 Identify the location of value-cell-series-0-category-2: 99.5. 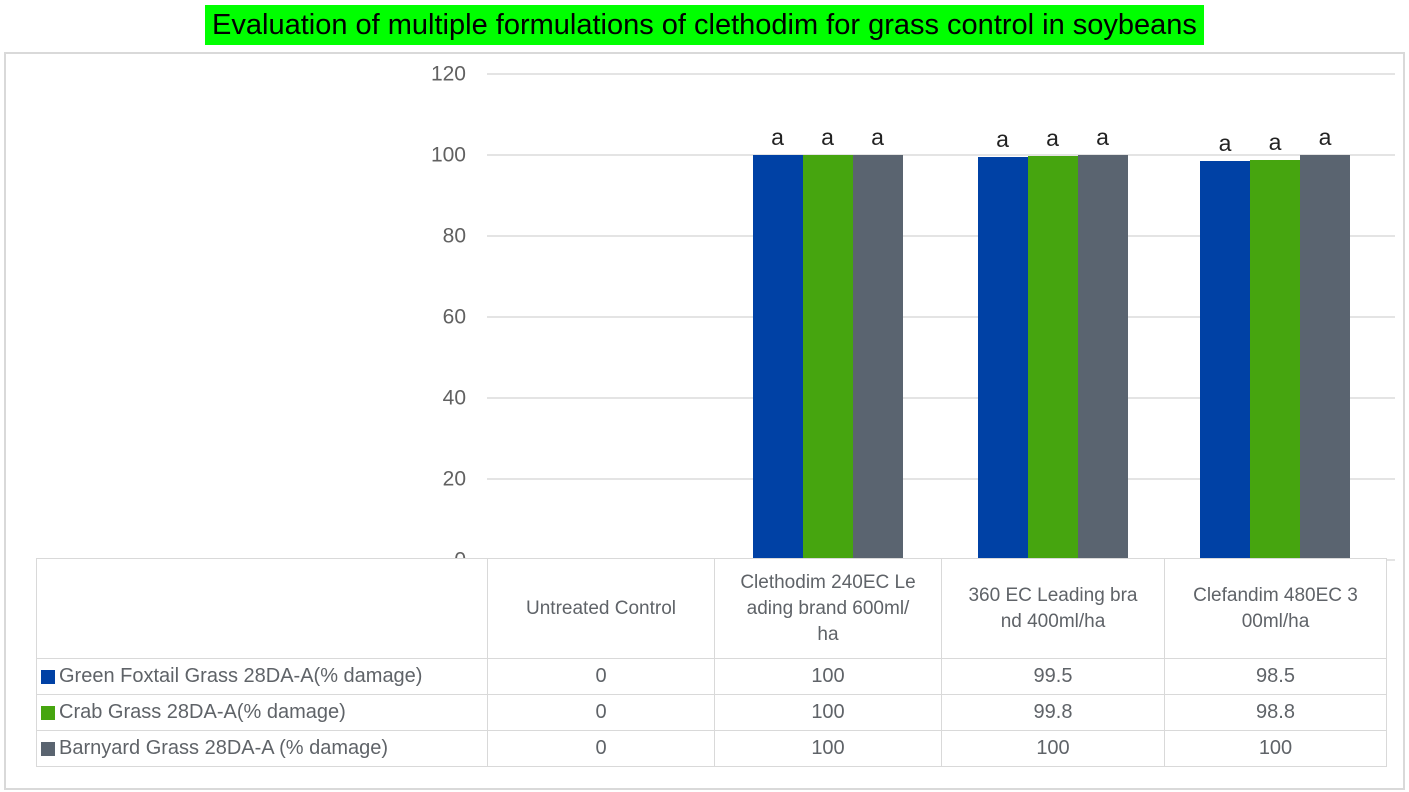
(1053, 676).